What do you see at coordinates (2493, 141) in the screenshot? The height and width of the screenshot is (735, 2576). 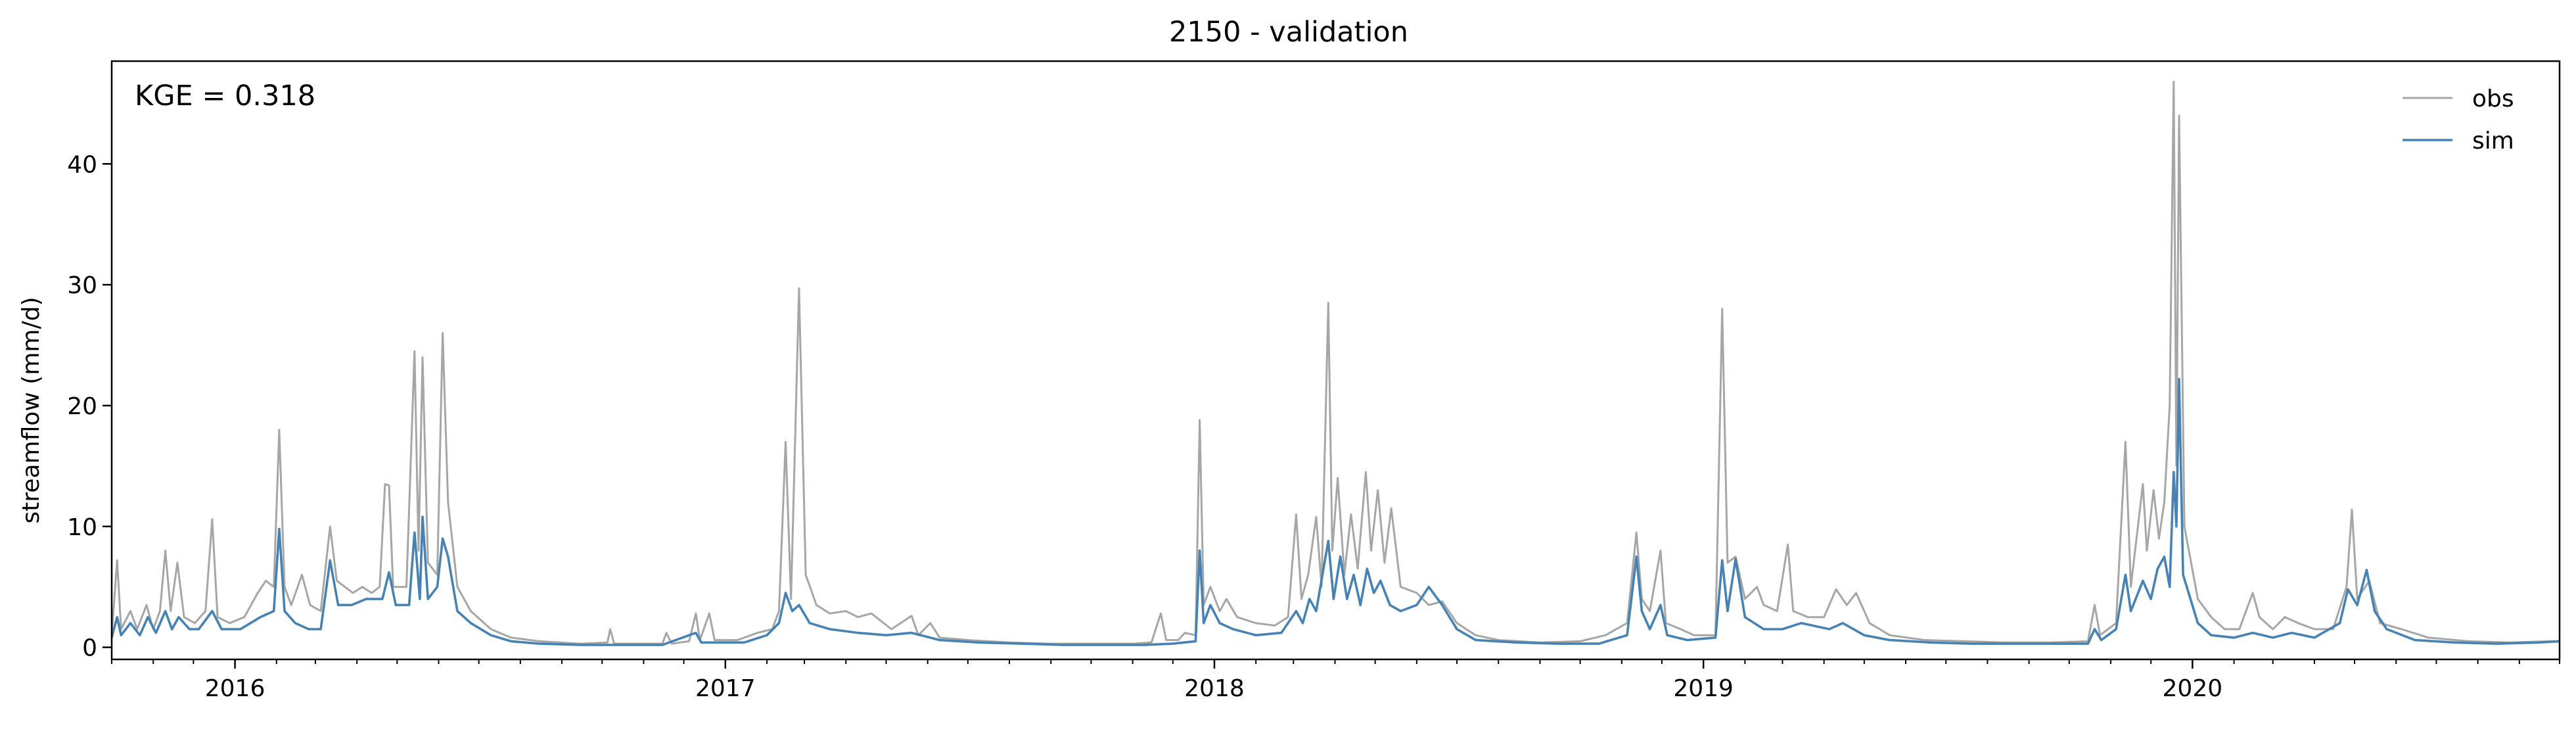 I see `legend-label-sim: sim` at bounding box center [2493, 141].